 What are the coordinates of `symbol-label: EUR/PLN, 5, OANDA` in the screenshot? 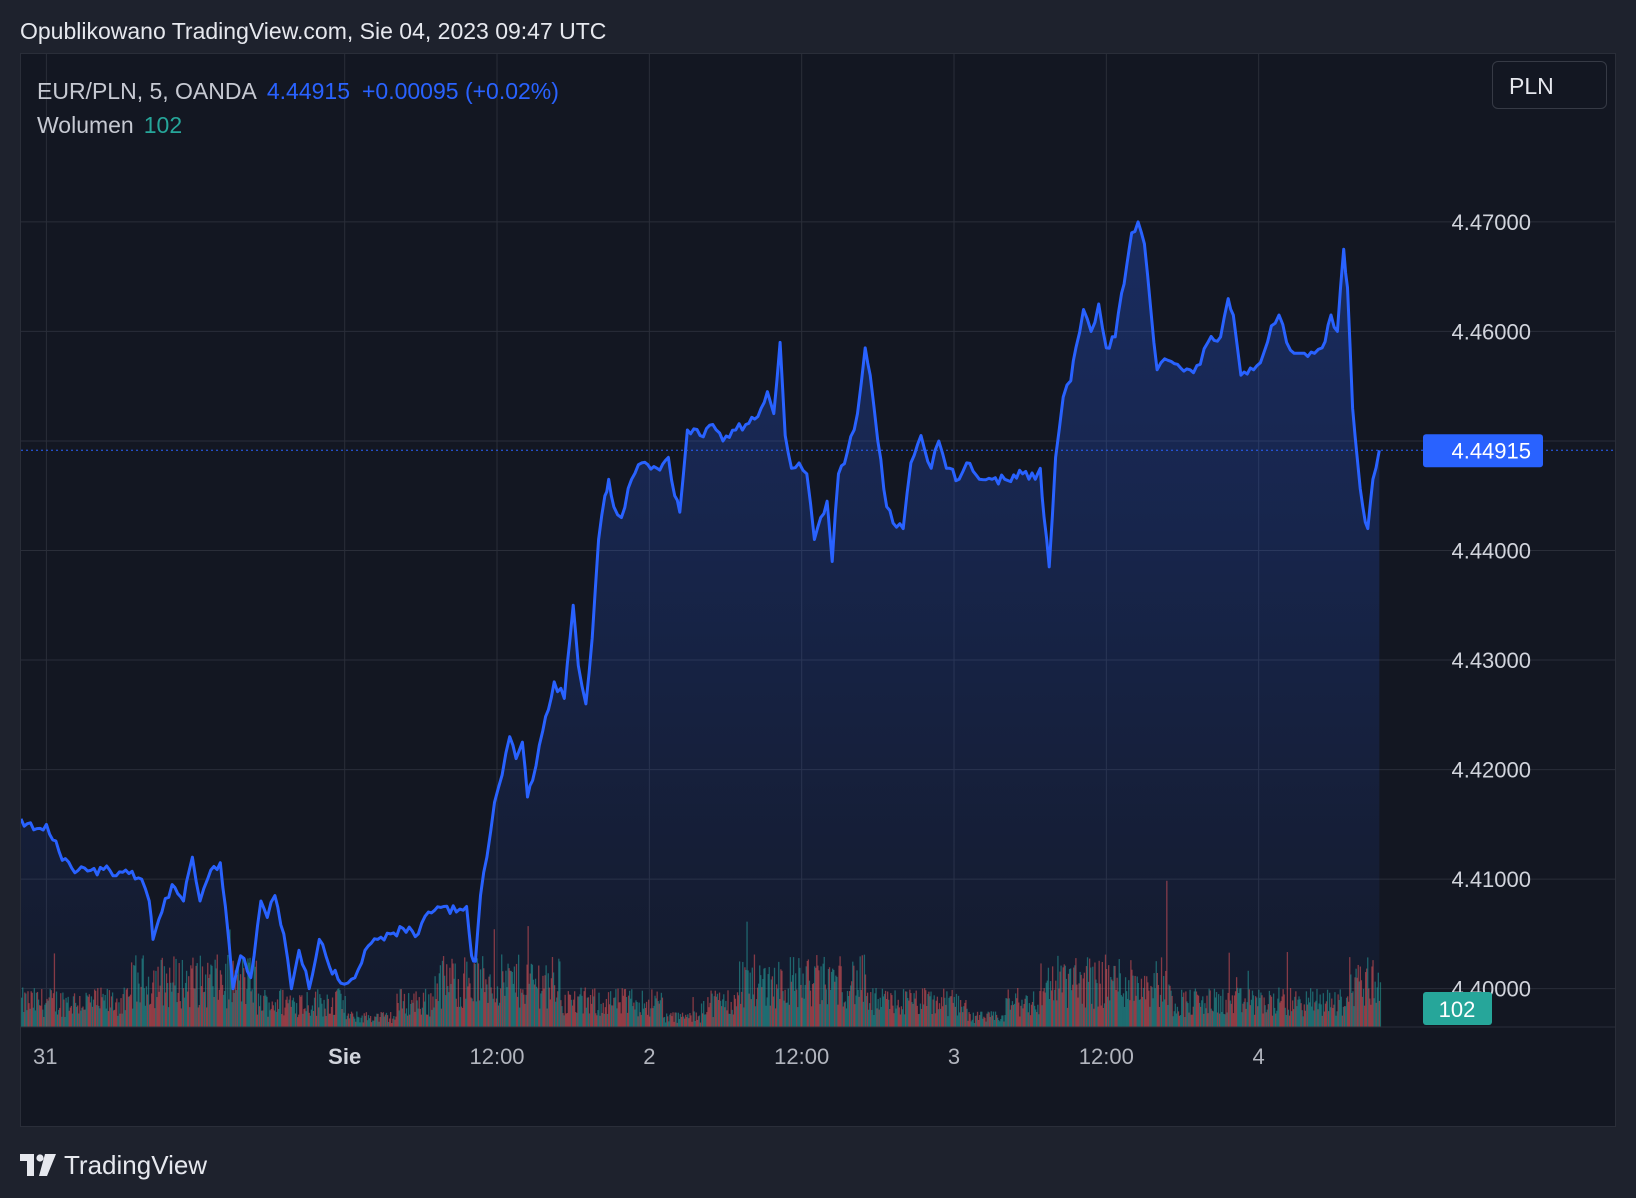 It's located at (147, 91).